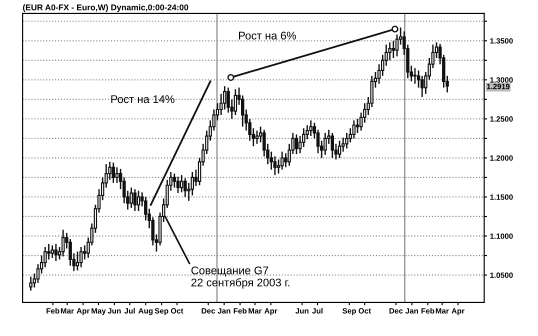 The image size is (538, 336). I want to click on annotation: Совещание G7 22 сентября 2003 г., so click(240, 277).